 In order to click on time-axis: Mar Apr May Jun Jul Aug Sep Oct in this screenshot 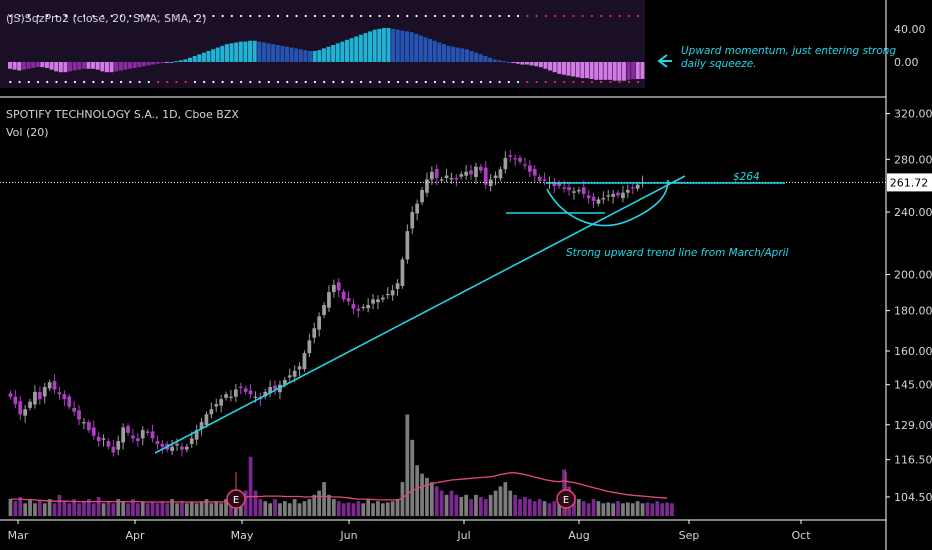, I will do `click(410, 531)`.